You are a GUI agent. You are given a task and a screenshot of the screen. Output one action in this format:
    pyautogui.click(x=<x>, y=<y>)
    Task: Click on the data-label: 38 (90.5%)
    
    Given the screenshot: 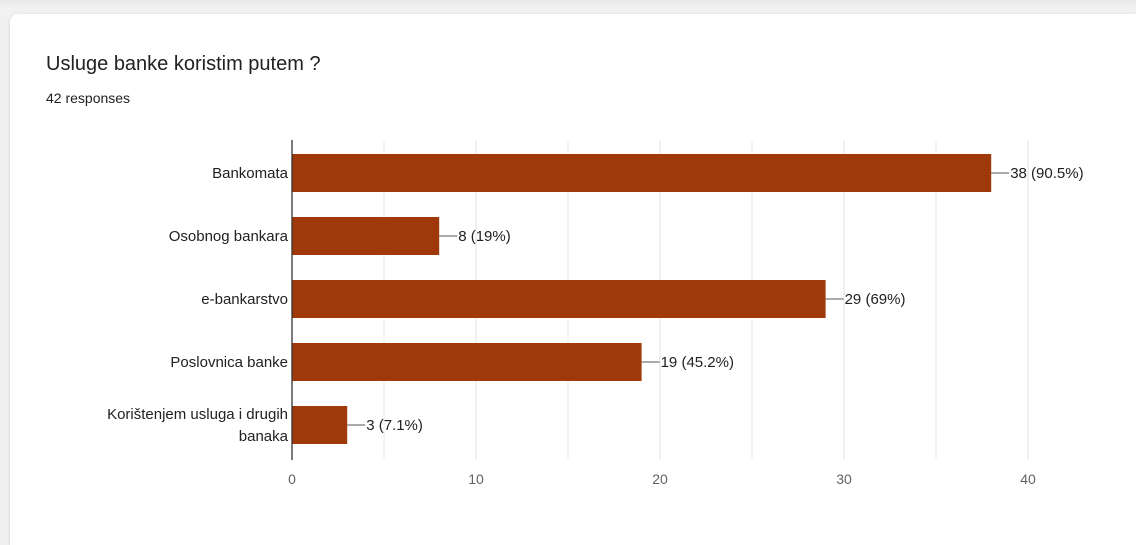 What is the action you would take?
    pyautogui.click(x=1046, y=173)
    